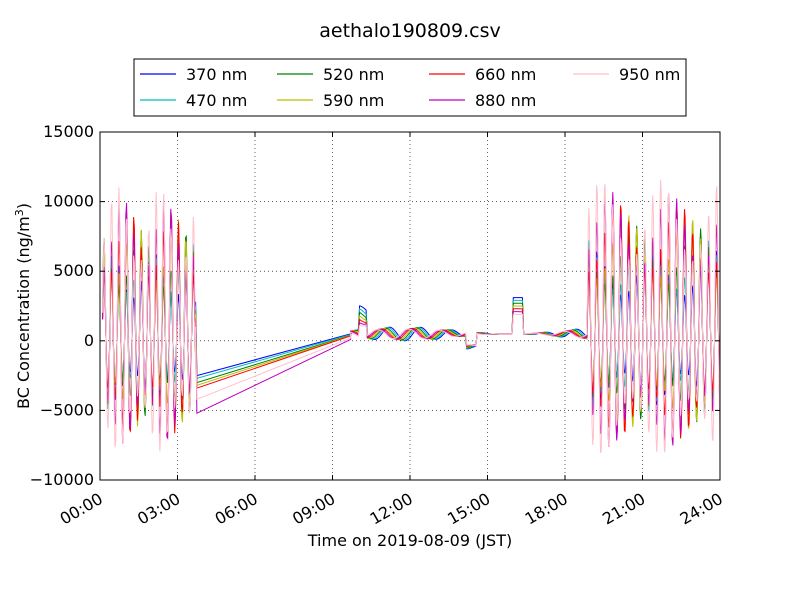 Image resolution: width=800 pixels, height=600 pixels. Describe the element at coordinates (81, 509) in the screenshot. I see `x-tick-label: 00:00` at that location.